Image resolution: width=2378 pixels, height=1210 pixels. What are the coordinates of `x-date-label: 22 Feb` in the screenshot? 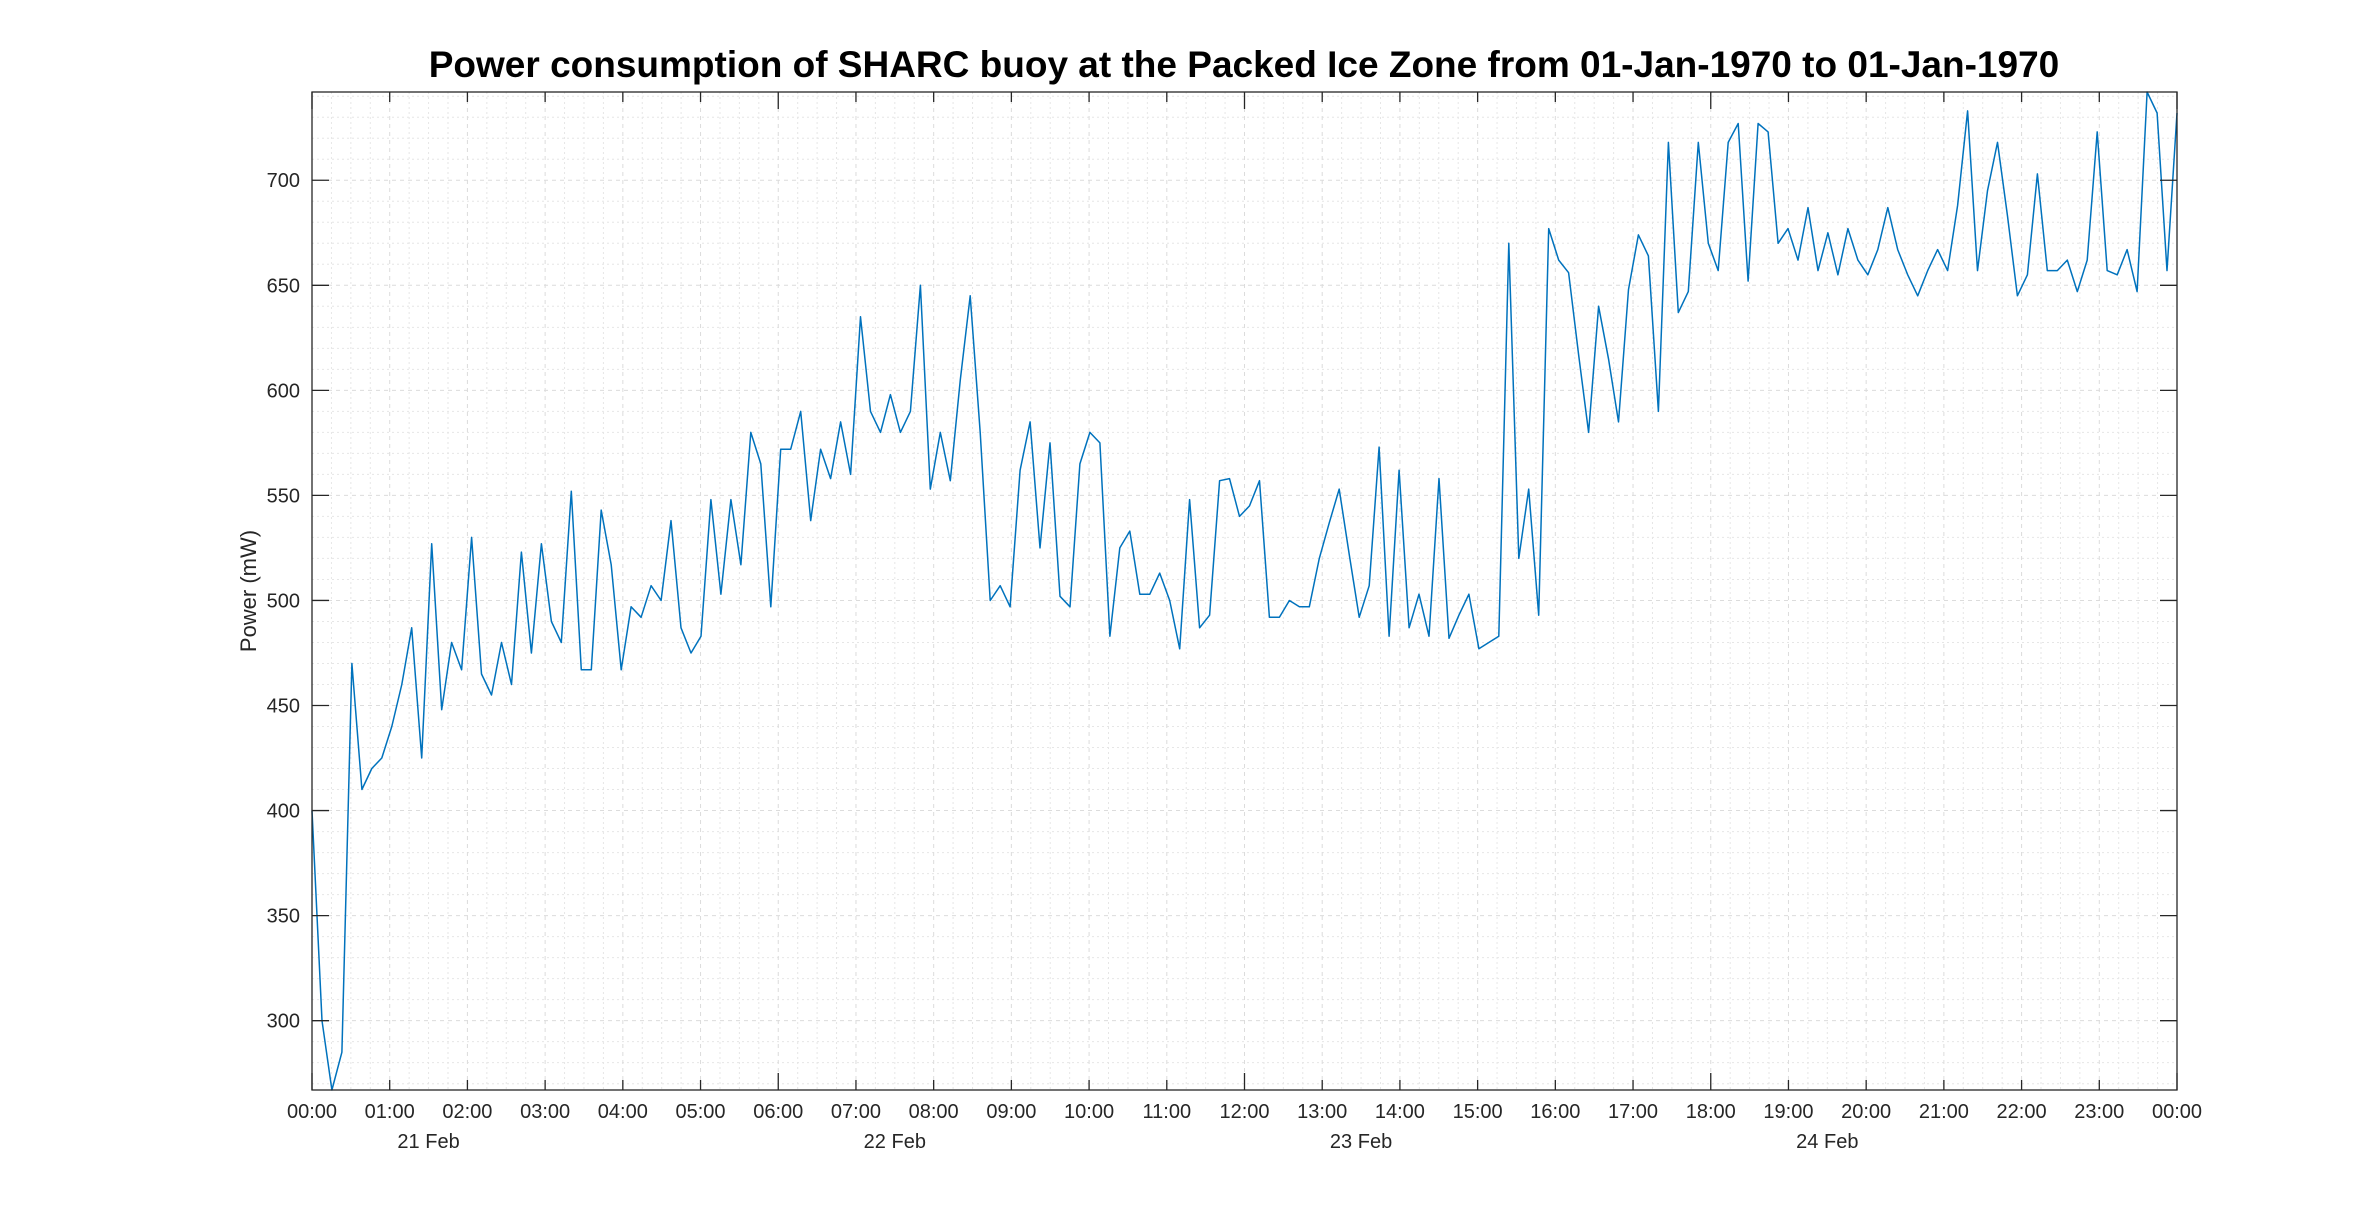 It's located at (895, 1142).